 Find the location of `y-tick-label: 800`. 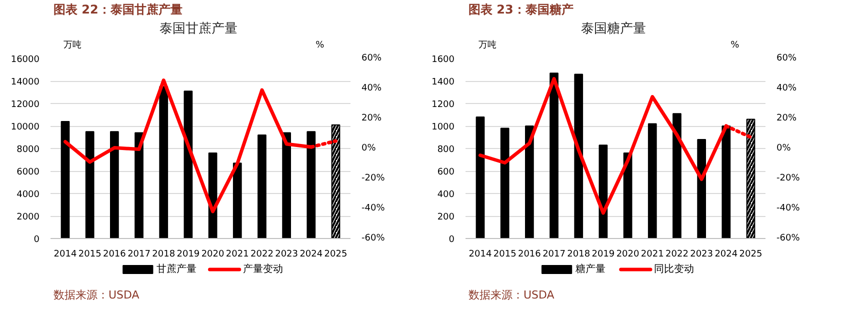

y-tick-label: 800 is located at coordinates (446, 150).